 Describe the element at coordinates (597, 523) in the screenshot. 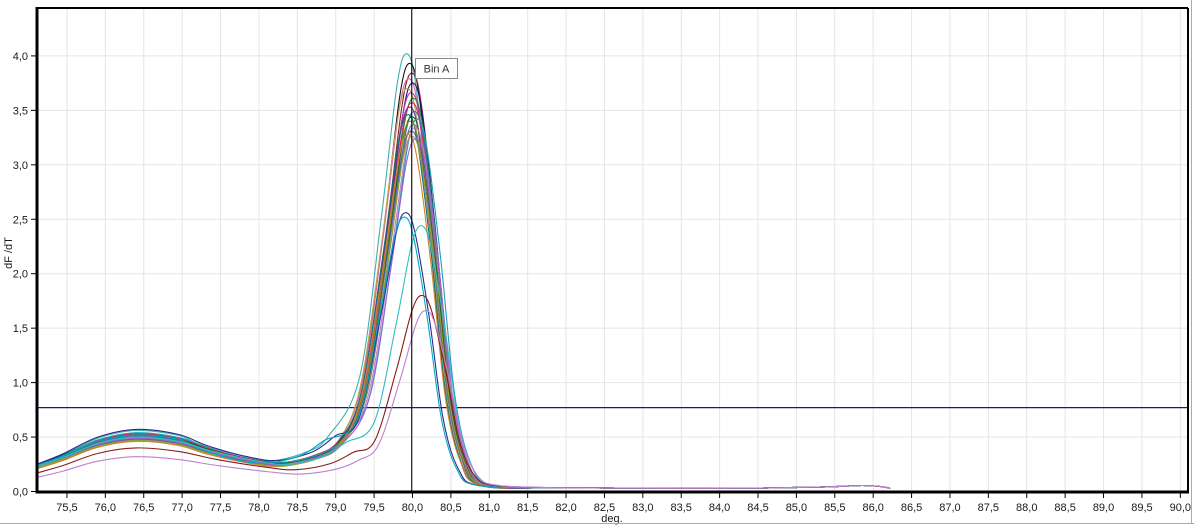

I see `panel-border-bottom` at that location.